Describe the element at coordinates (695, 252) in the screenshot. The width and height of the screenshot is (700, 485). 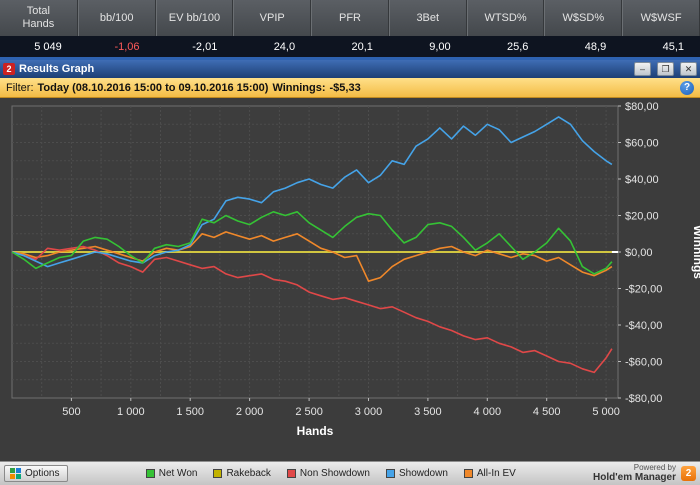
I see `svg-text: Winnings` at that location.